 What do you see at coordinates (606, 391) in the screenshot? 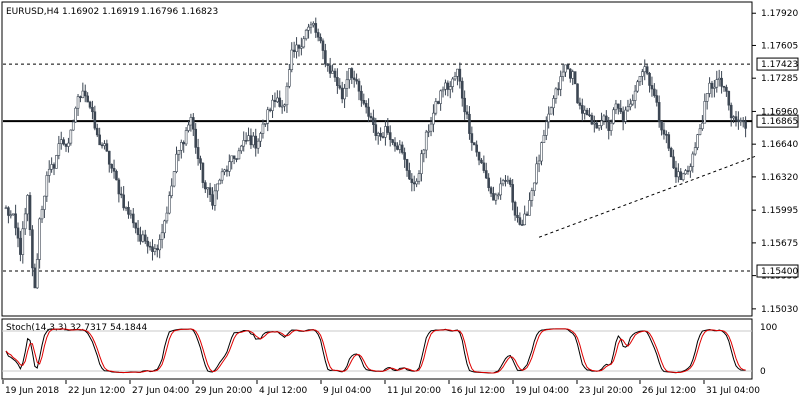
I see `time-tick-label: 23 Jul 20:00` at bounding box center [606, 391].